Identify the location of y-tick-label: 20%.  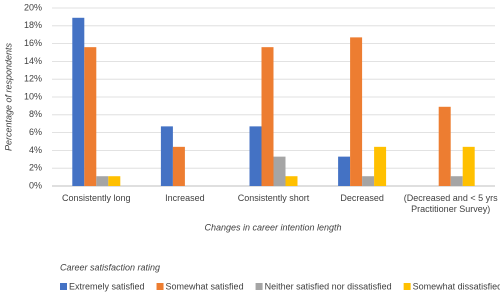
(33, 7).